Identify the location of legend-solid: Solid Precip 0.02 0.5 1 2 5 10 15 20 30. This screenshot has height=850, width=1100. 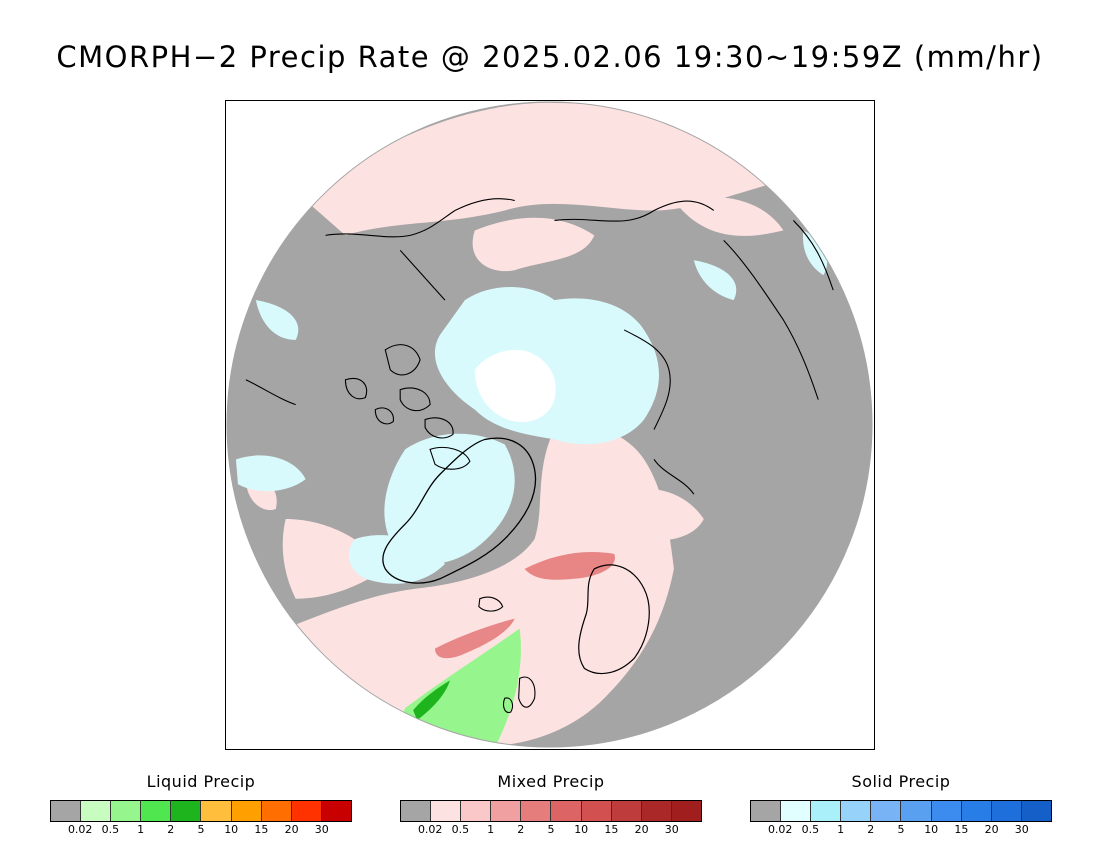
(901, 804).